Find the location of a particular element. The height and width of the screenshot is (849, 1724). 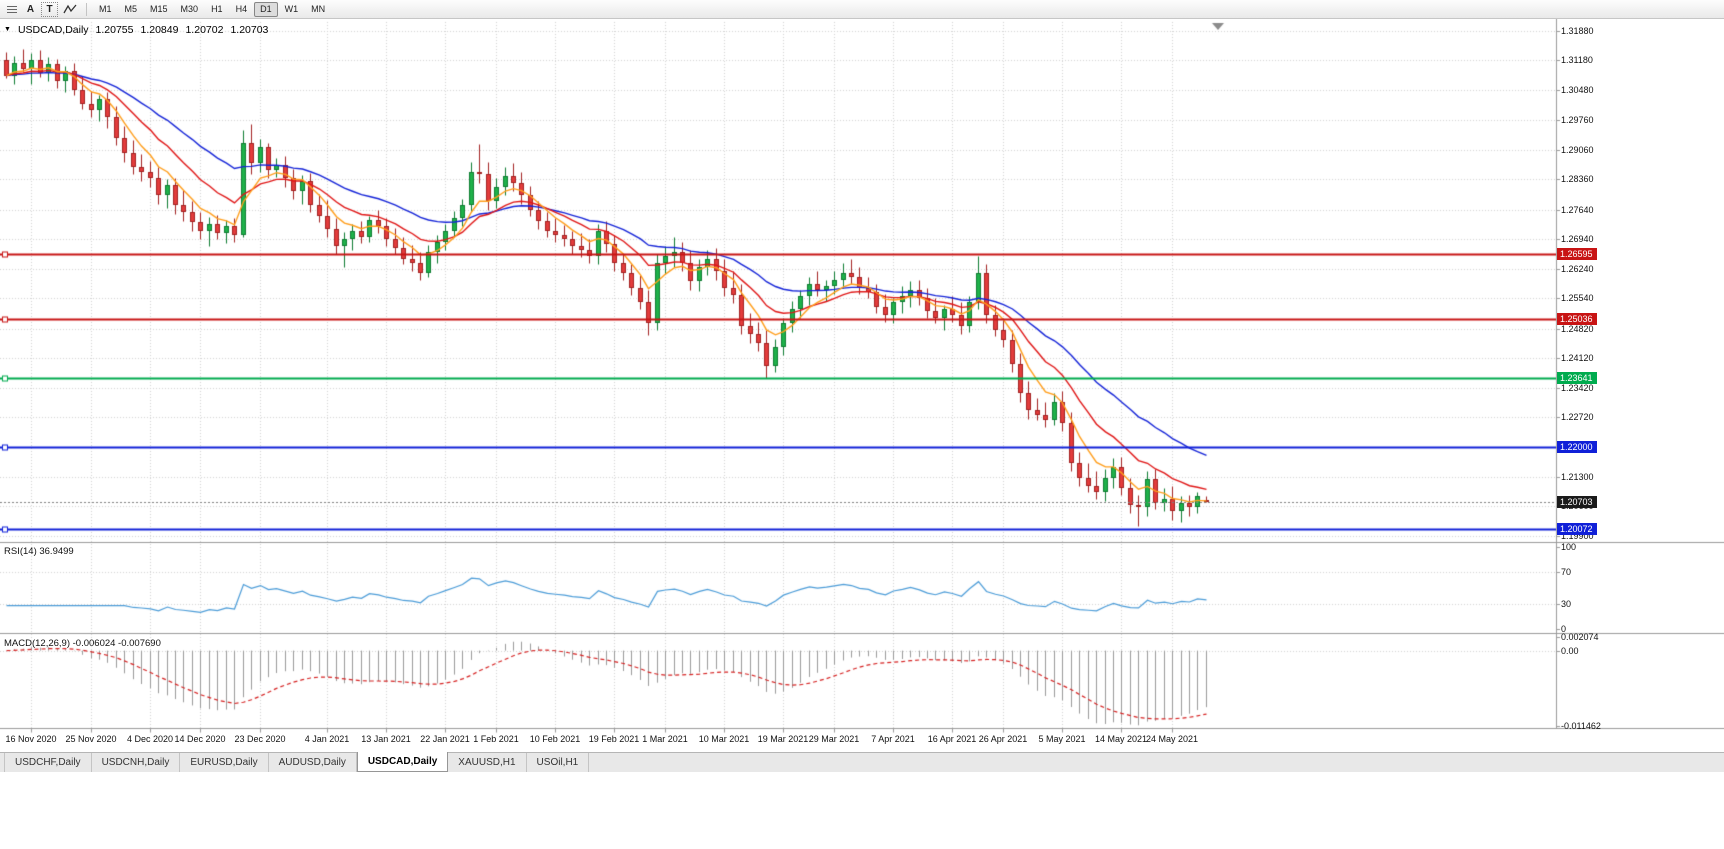

chart-tab: AUDUSD,Daily is located at coordinates (313, 762).